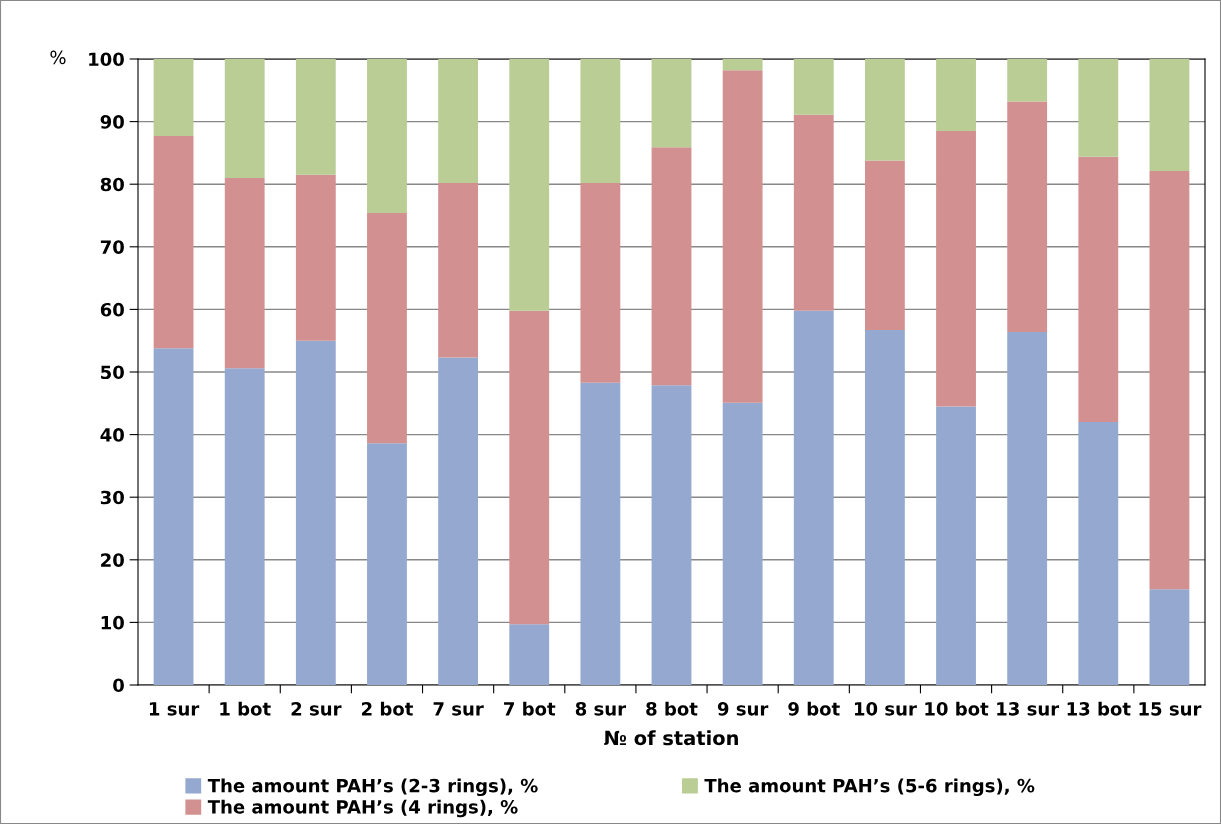 The image size is (1221, 824). What do you see at coordinates (112, 309) in the screenshot?
I see `y-tick-label: 60` at bounding box center [112, 309].